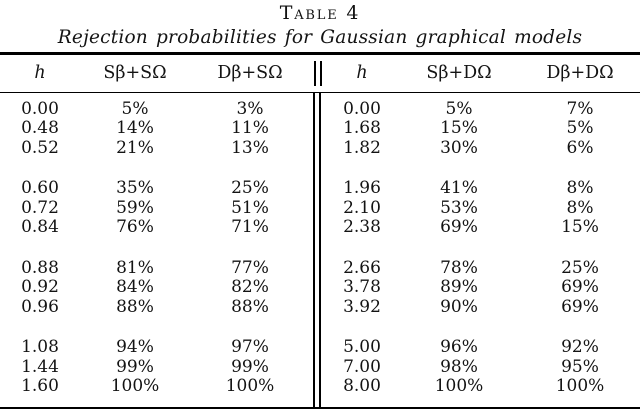 Image resolution: width=640 pixels, height=415 pixels. What do you see at coordinates (250, 128) in the screenshot?
I see `table-cell: 11%` at bounding box center [250, 128].